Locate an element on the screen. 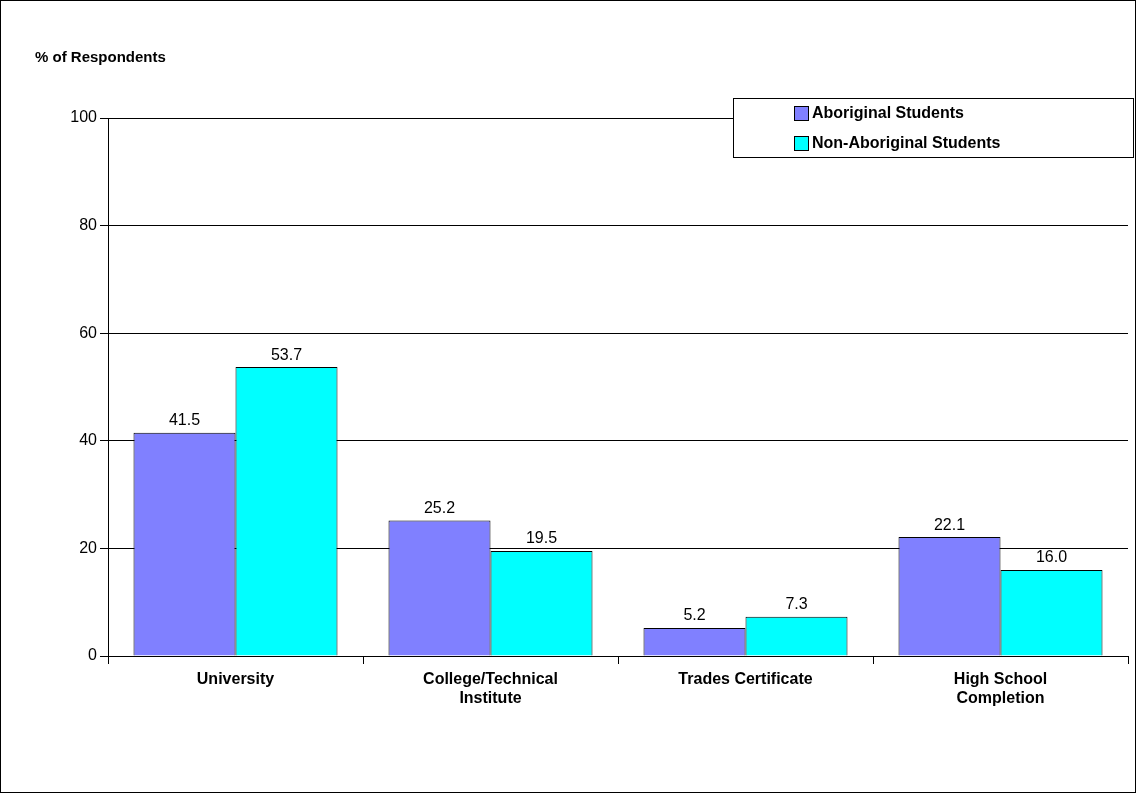 This screenshot has height=793, width=1136. data-label: 7.3 is located at coordinates (796, 604).